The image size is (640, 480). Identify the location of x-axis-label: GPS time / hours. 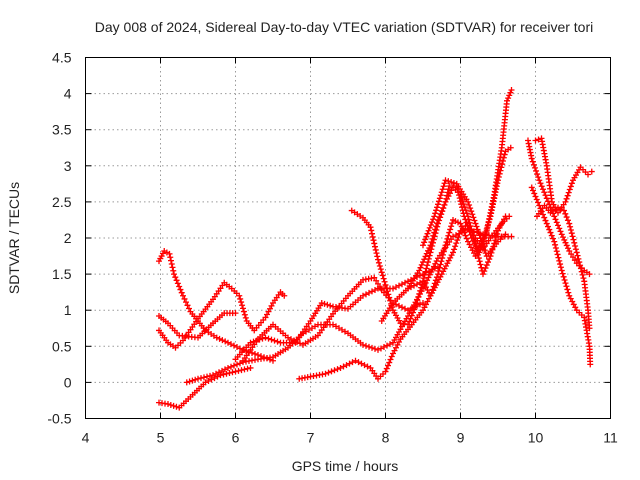
(345, 466).